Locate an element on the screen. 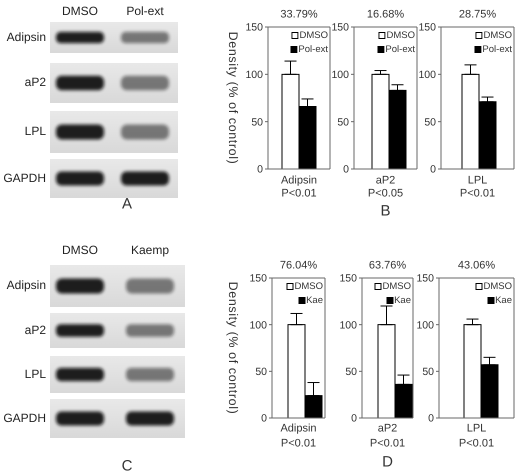 Image resolution: width=519 pixels, height=476 pixels. chart-title: 76.04% is located at coordinates (299, 266).